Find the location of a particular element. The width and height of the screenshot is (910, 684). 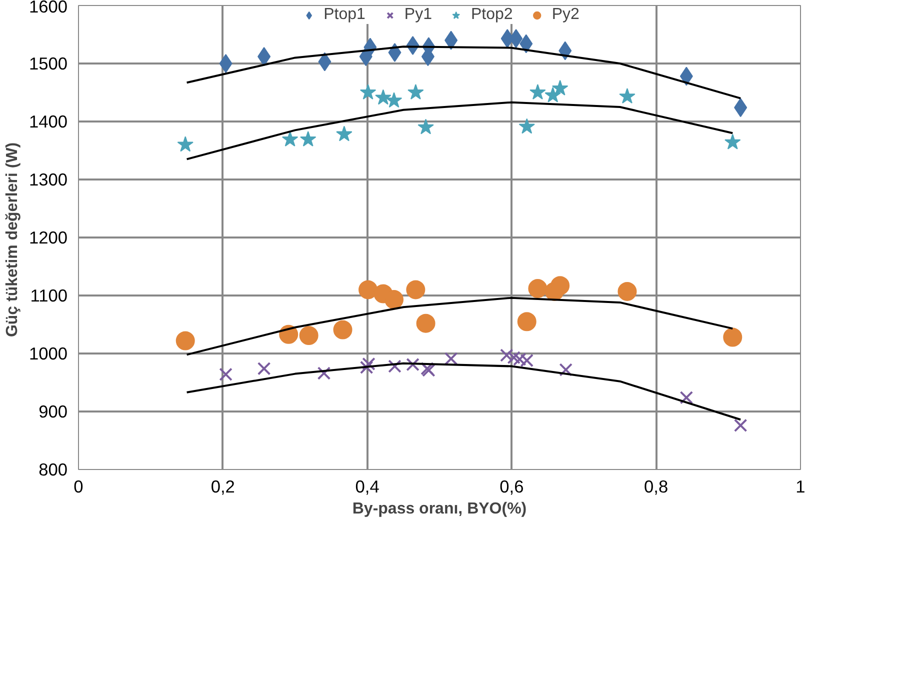

x-tick-label: 0,8 is located at coordinates (656, 486).